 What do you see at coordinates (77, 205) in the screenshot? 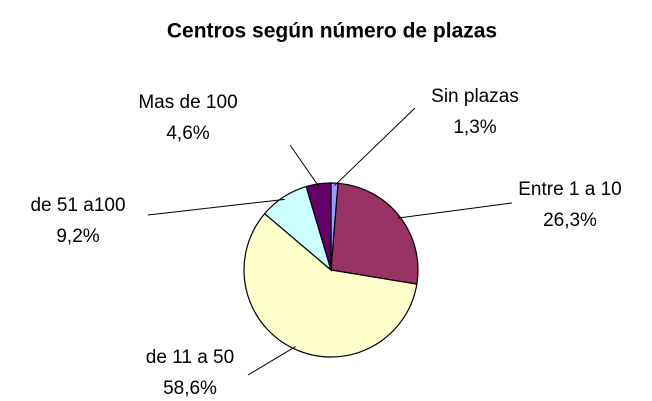
I see `slice-label: de 51 a100` at bounding box center [77, 205].